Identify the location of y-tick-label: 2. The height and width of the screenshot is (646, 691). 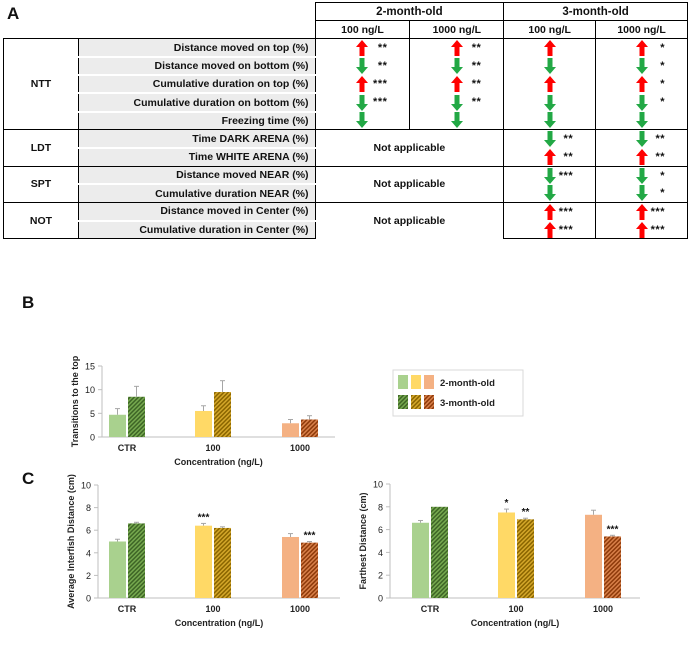
(380, 576).